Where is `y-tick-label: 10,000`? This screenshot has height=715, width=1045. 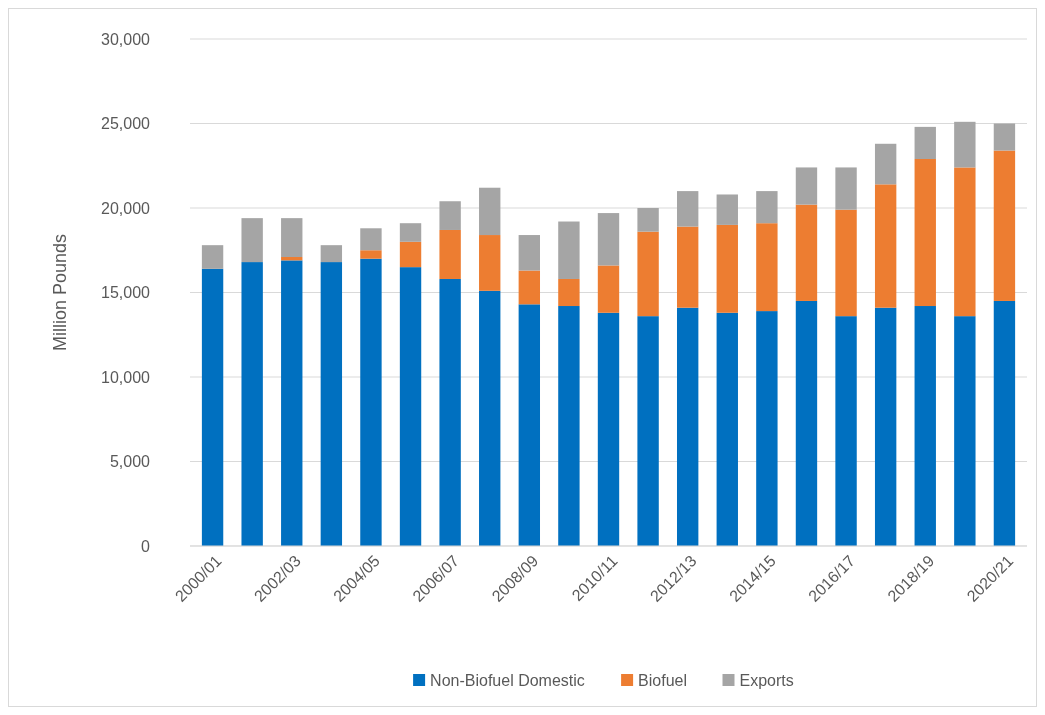 y-tick-label: 10,000 is located at coordinates (126, 377).